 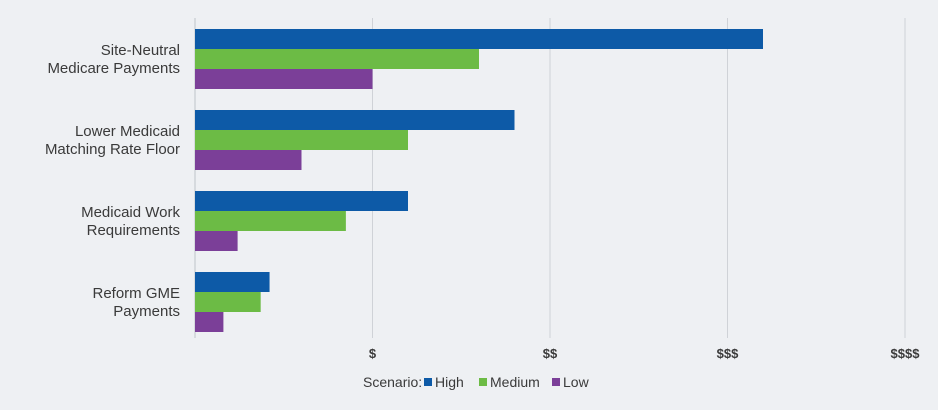 What do you see at coordinates (130, 221) in the screenshot?
I see `category-label: Medicaid Work Requirements` at bounding box center [130, 221].